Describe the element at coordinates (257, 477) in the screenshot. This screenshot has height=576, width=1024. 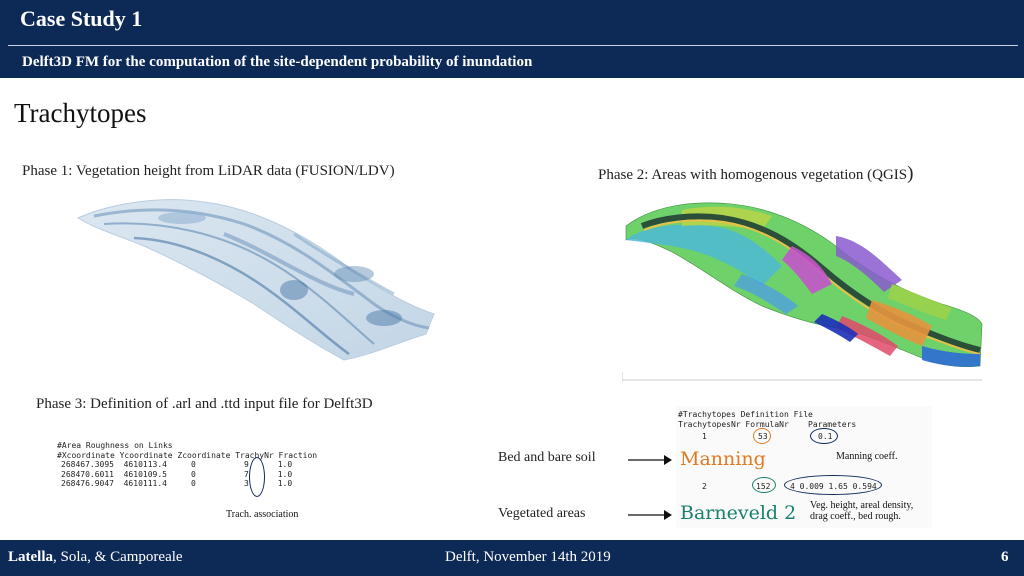
I see `trachynr-highlight` at that location.